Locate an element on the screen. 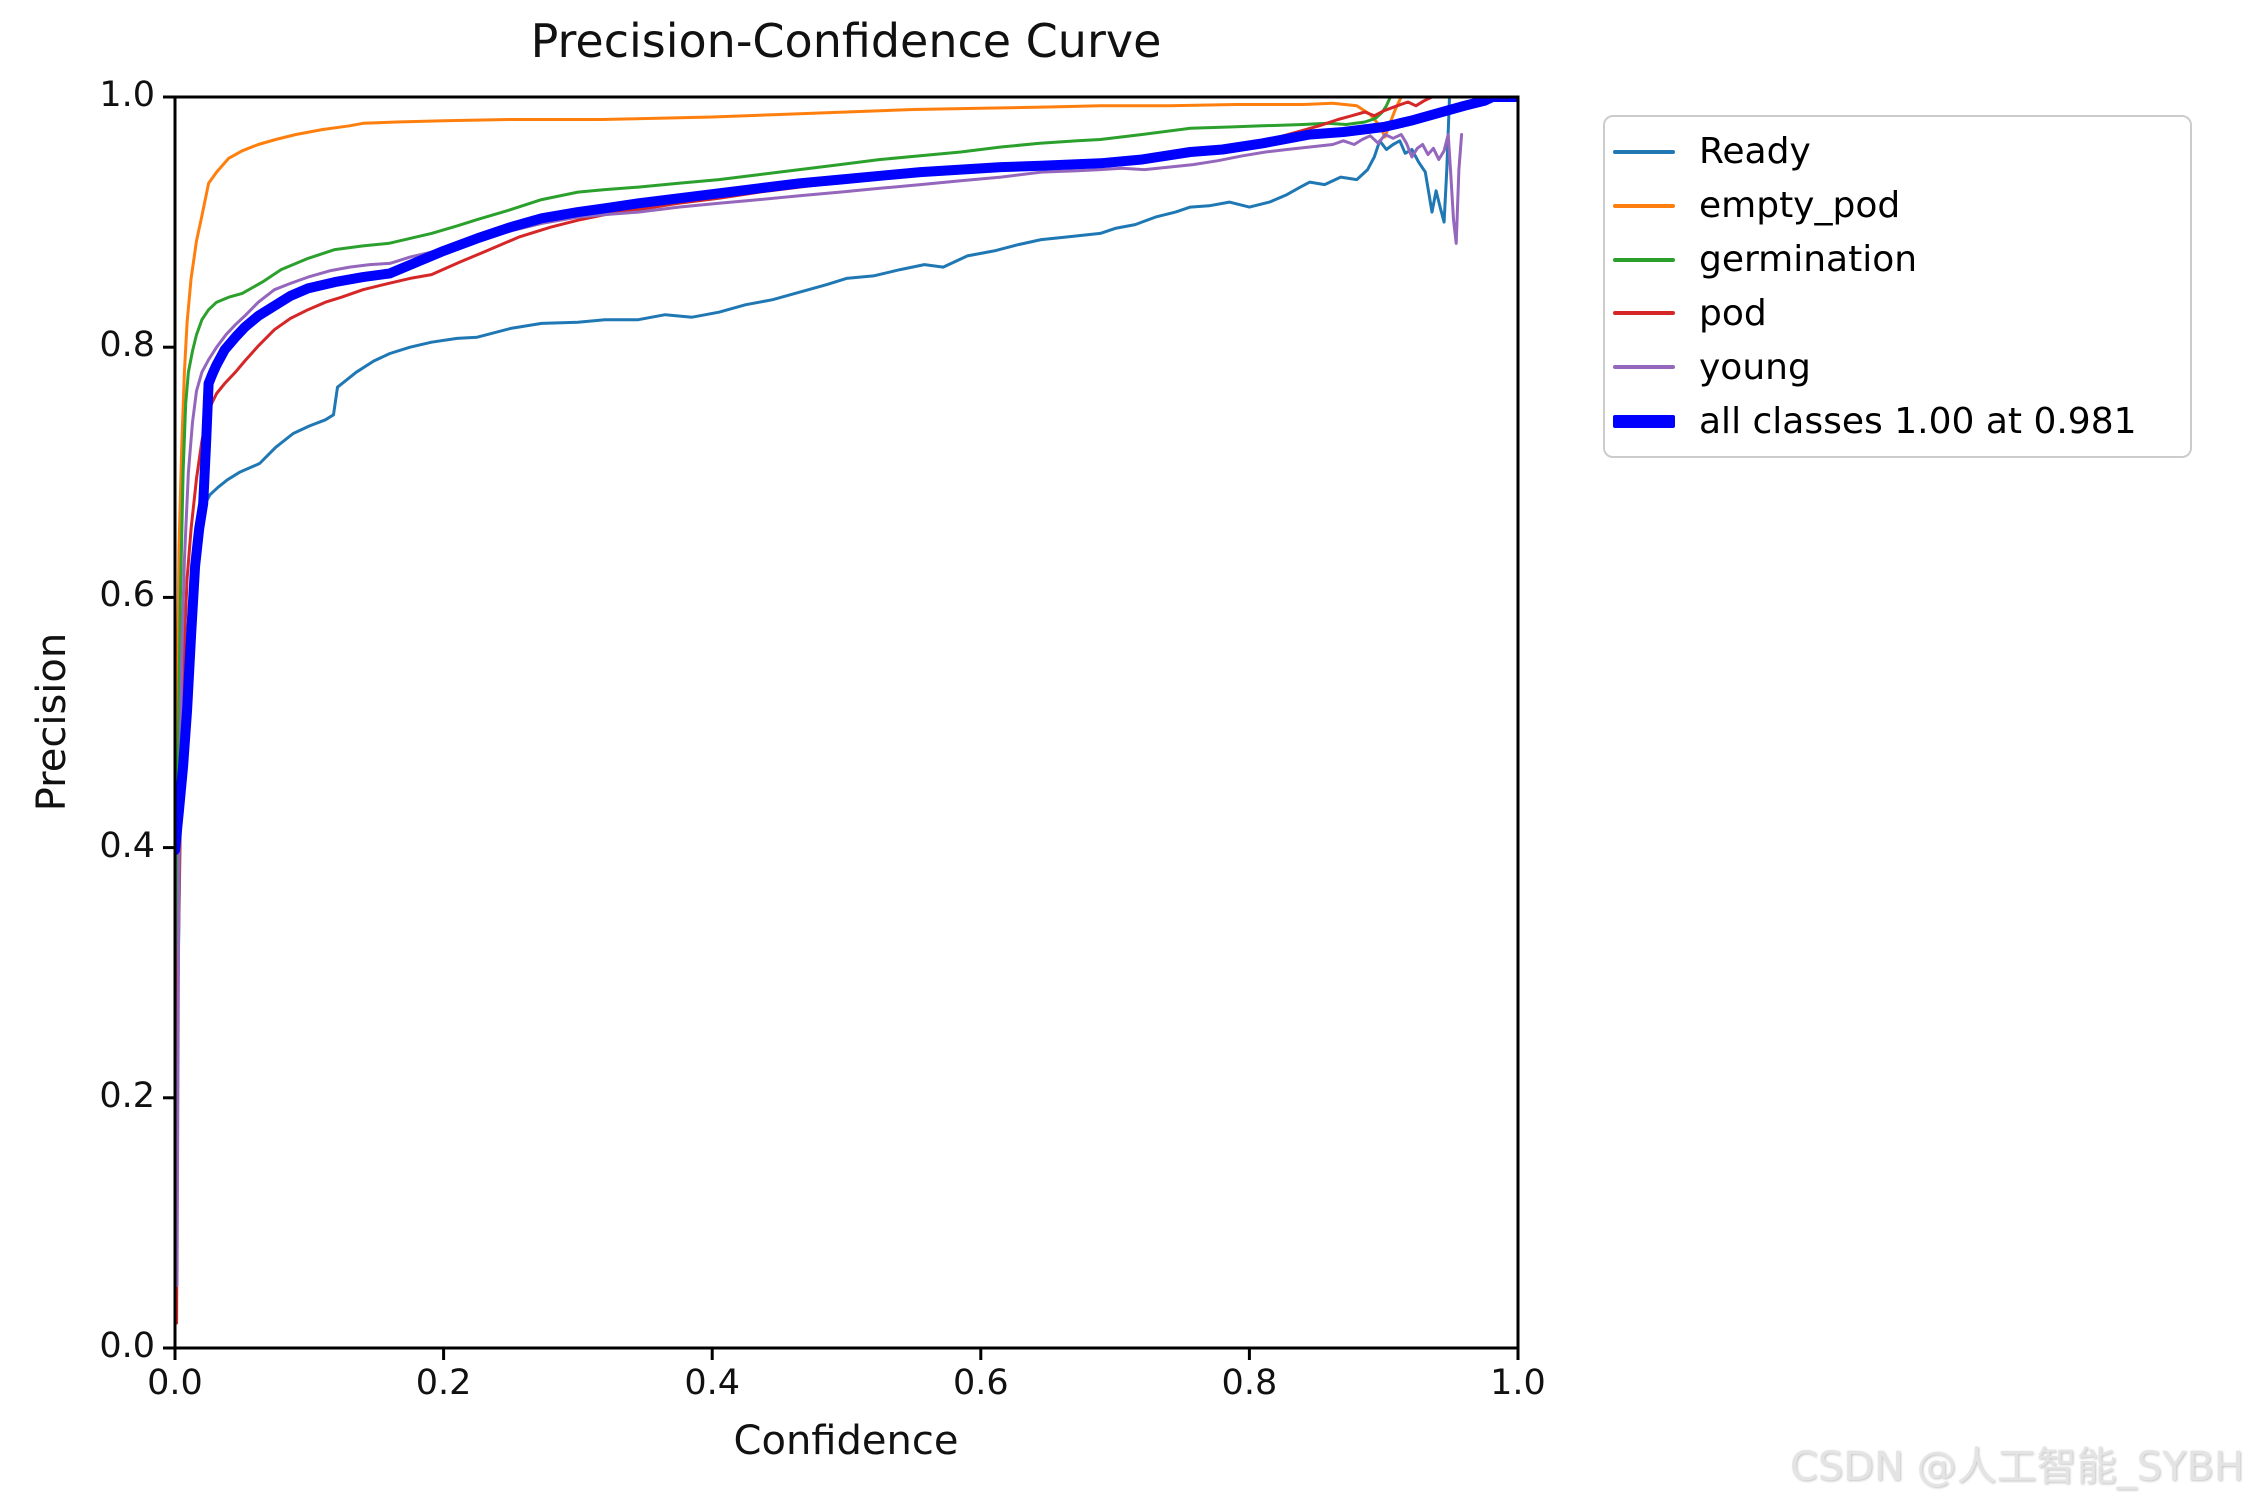  watermark: CSDN @人工智能_SYBH is located at coordinates (2016, 1467).